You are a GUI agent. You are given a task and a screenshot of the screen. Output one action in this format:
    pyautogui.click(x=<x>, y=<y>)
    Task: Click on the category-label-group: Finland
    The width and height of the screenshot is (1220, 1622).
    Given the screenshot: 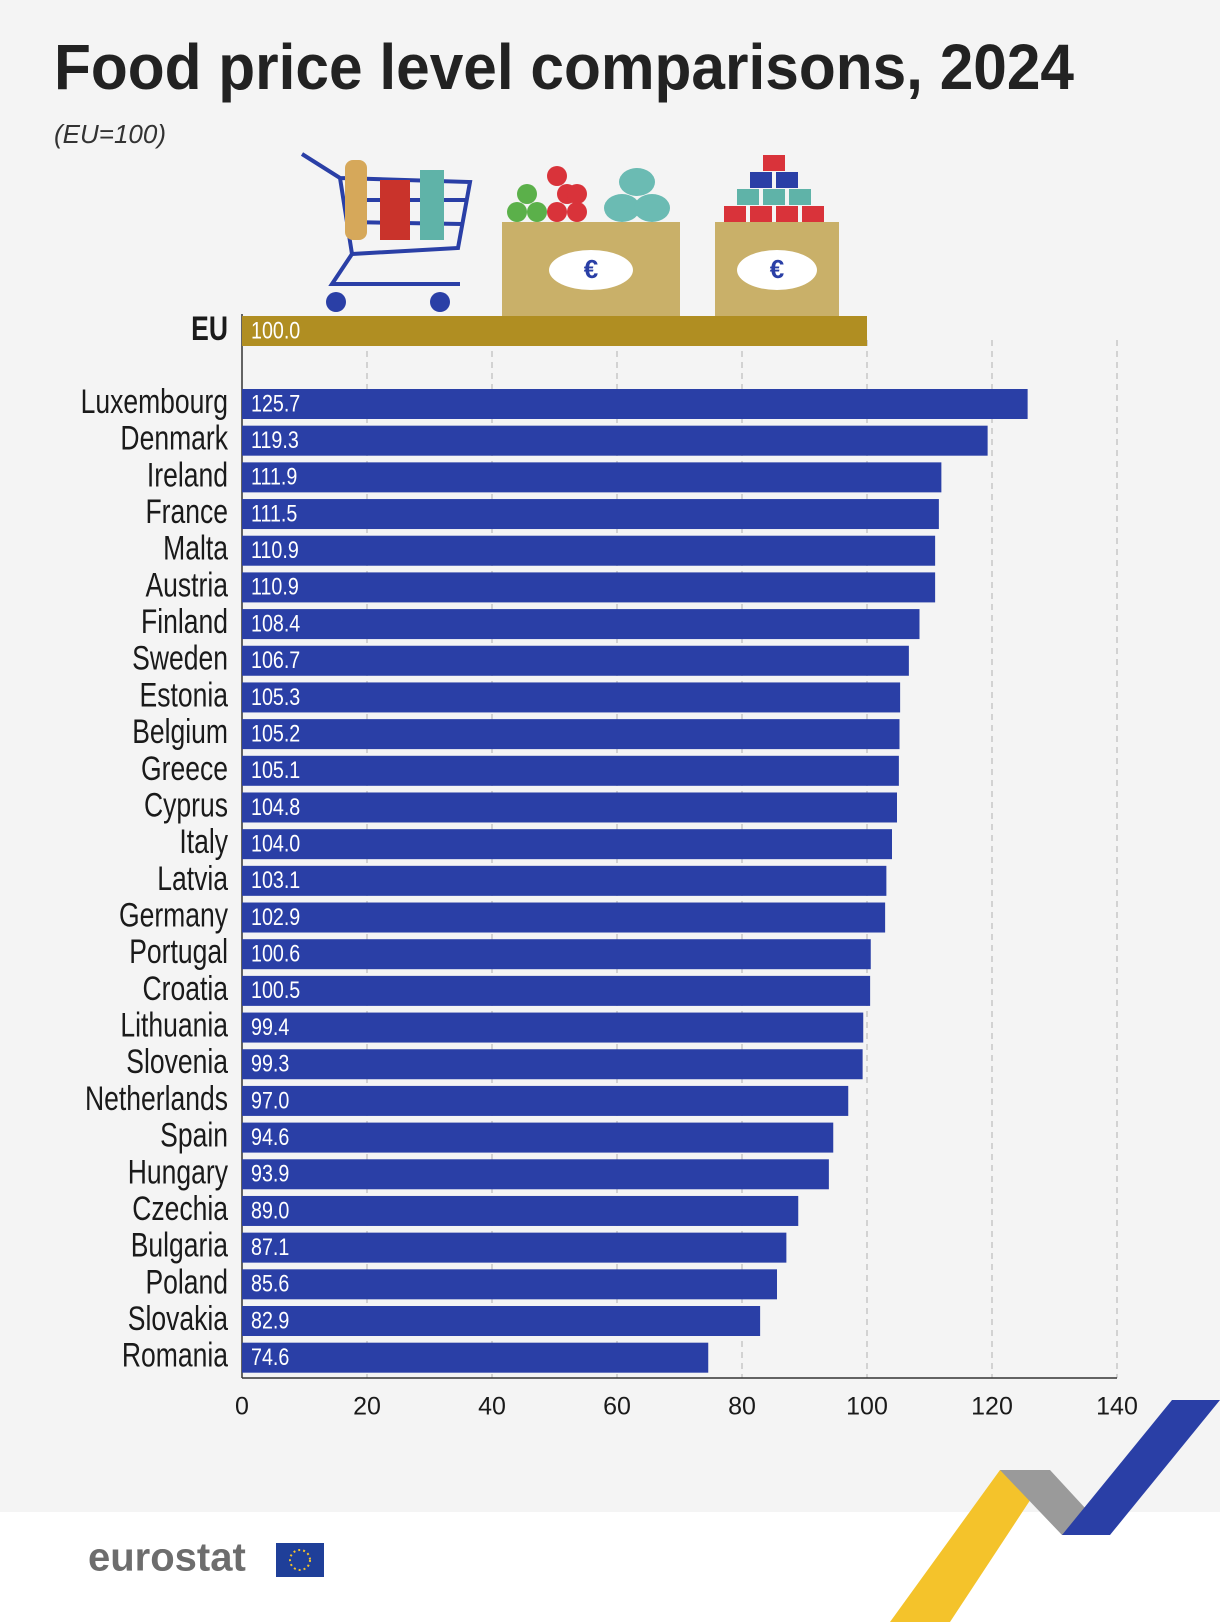 What is the action you would take?
    pyautogui.click(x=184, y=622)
    